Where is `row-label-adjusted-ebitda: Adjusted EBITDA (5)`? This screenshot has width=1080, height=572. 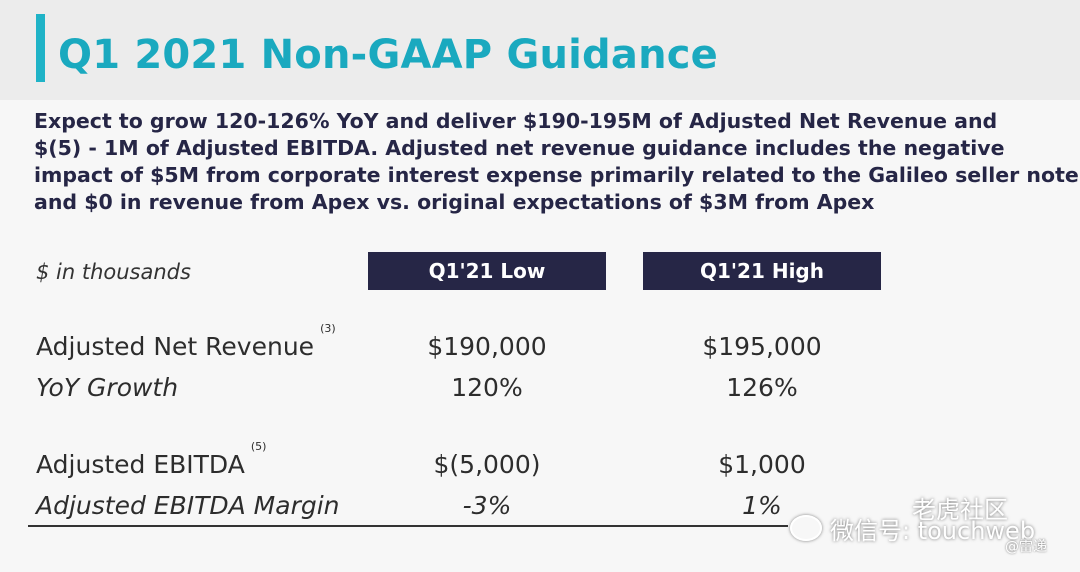 row-label-adjusted-ebitda: Adjusted EBITDA (5) is located at coordinates (151, 459).